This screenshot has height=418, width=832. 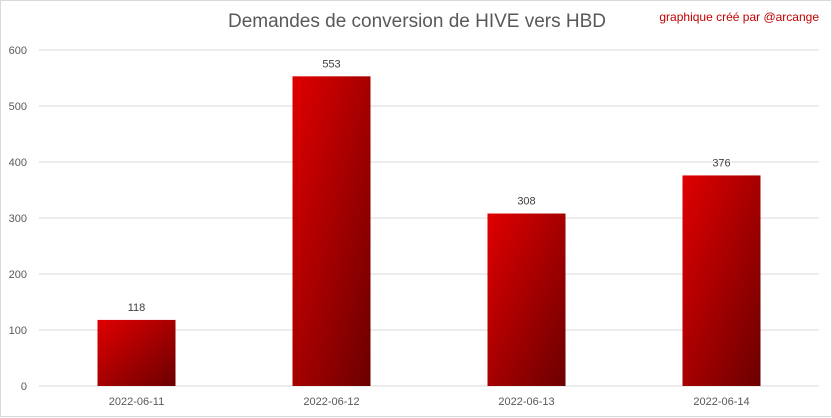 What do you see at coordinates (136, 402) in the screenshot?
I see `x-tick-label: 2022-06-11` at bounding box center [136, 402].